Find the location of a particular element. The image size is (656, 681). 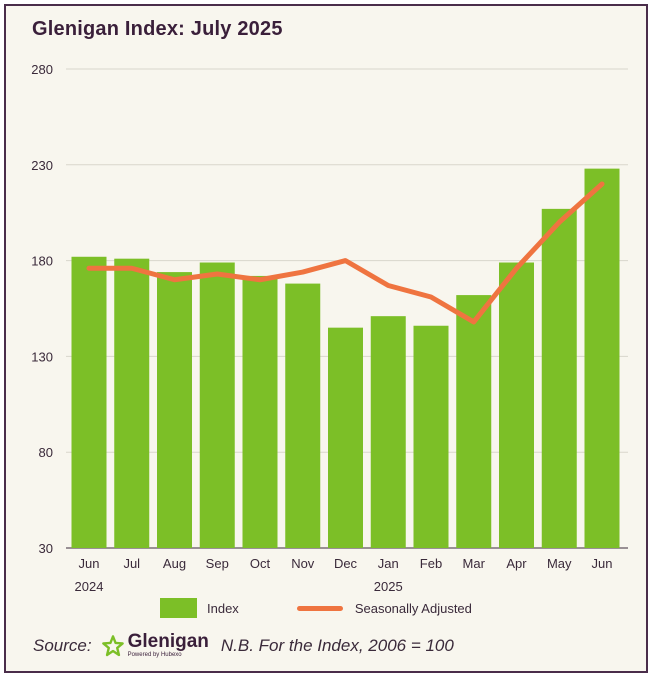

legend-swatch-seasonally-adjusted is located at coordinates (319, 608).